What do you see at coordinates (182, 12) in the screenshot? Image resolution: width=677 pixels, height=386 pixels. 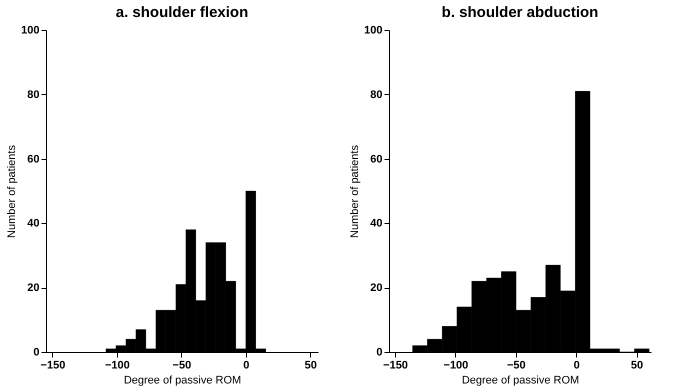 I see `chart-title: a. shoulder flexion` at bounding box center [182, 12].